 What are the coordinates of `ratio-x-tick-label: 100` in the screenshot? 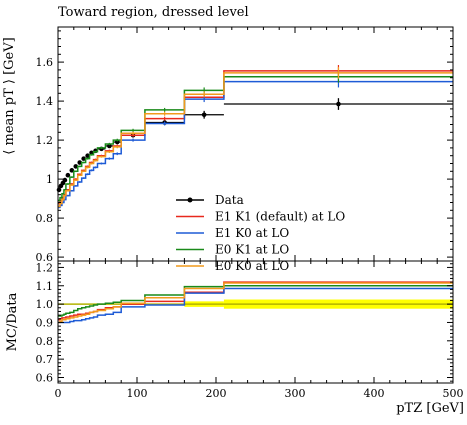 It's located at (137, 393).